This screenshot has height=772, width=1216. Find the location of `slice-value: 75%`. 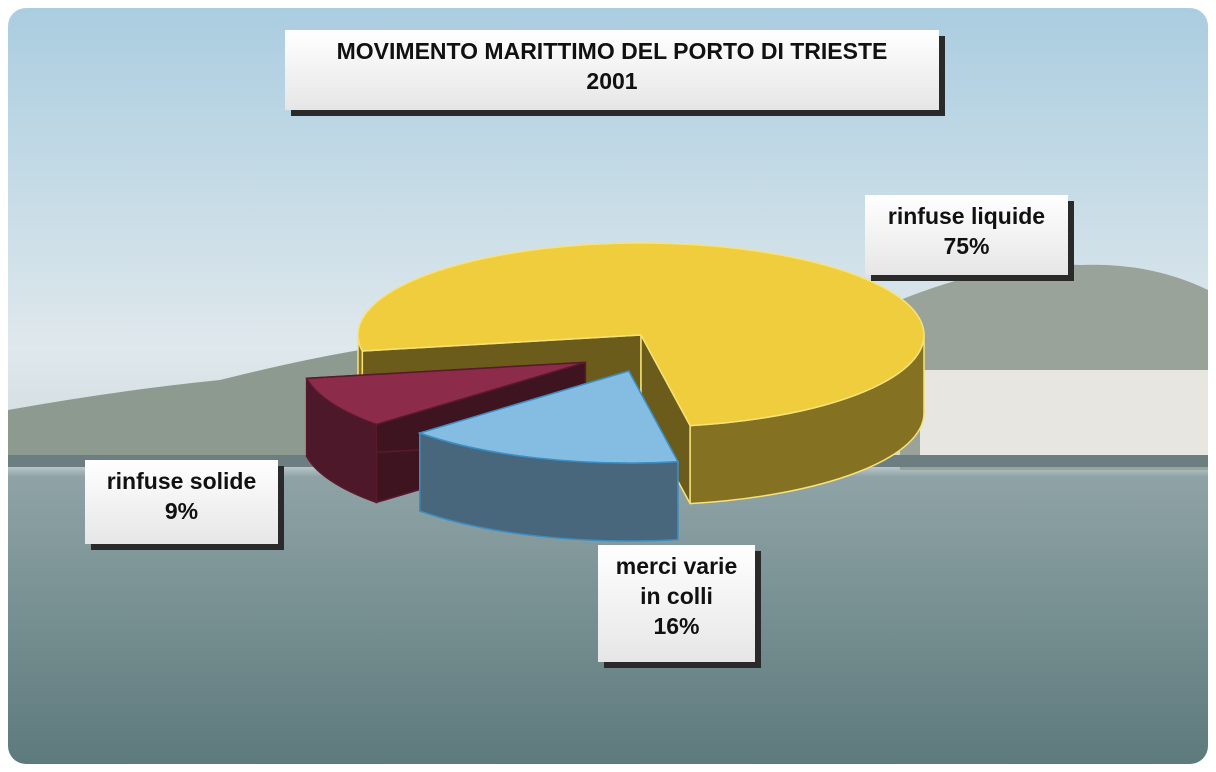

slice-value: 75% is located at coordinates (966, 246).